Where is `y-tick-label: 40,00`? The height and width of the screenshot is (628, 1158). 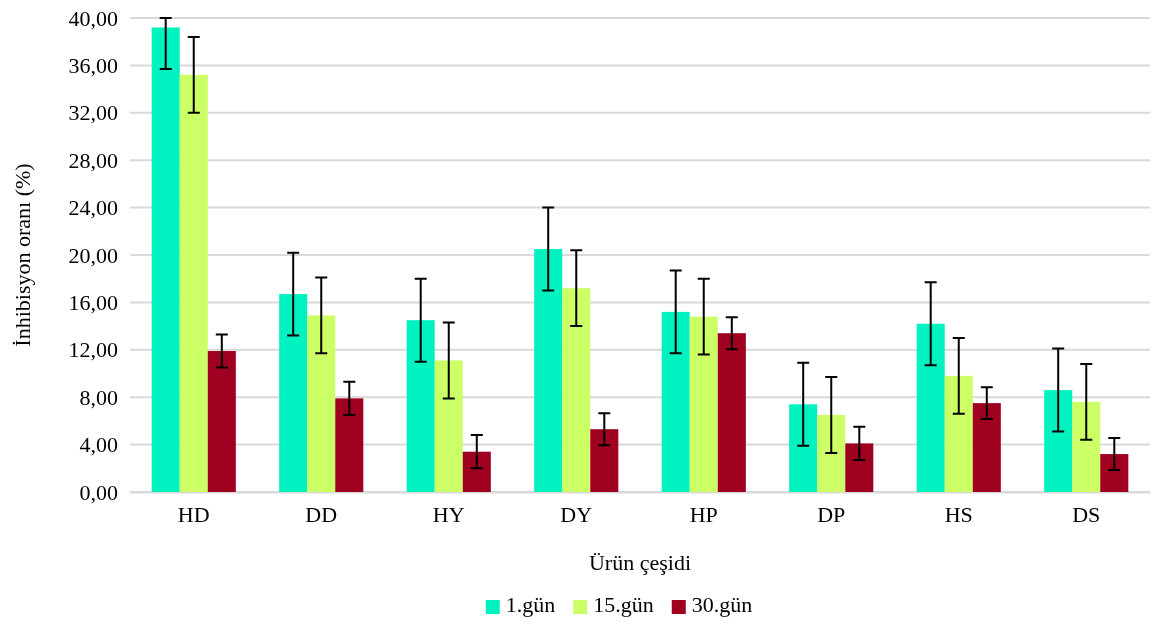
y-tick-label: 40,00 is located at coordinates (93, 18).